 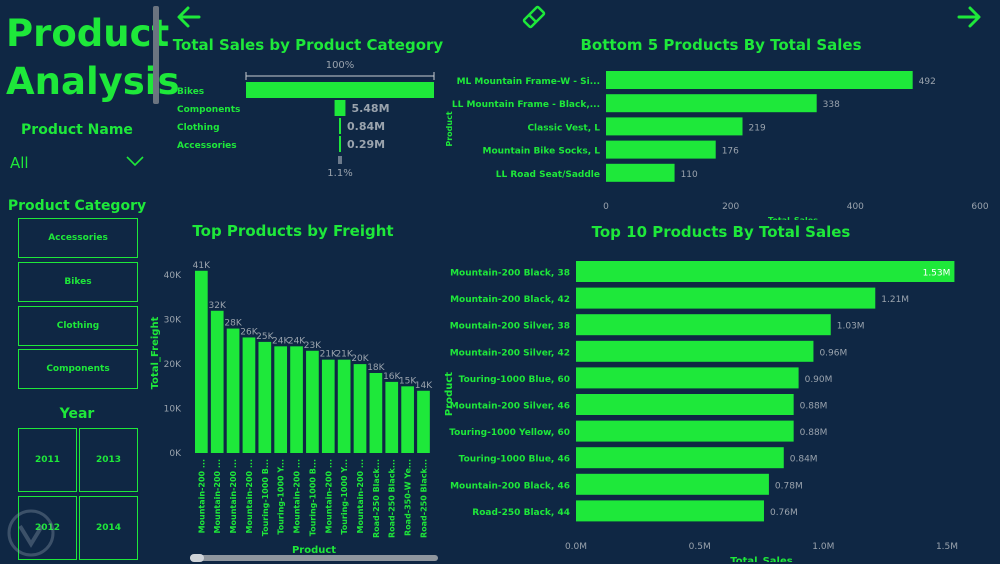 What do you see at coordinates (78, 163) in the screenshot?
I see `product-name-dropdown: All` at bounding box center [78, 163].